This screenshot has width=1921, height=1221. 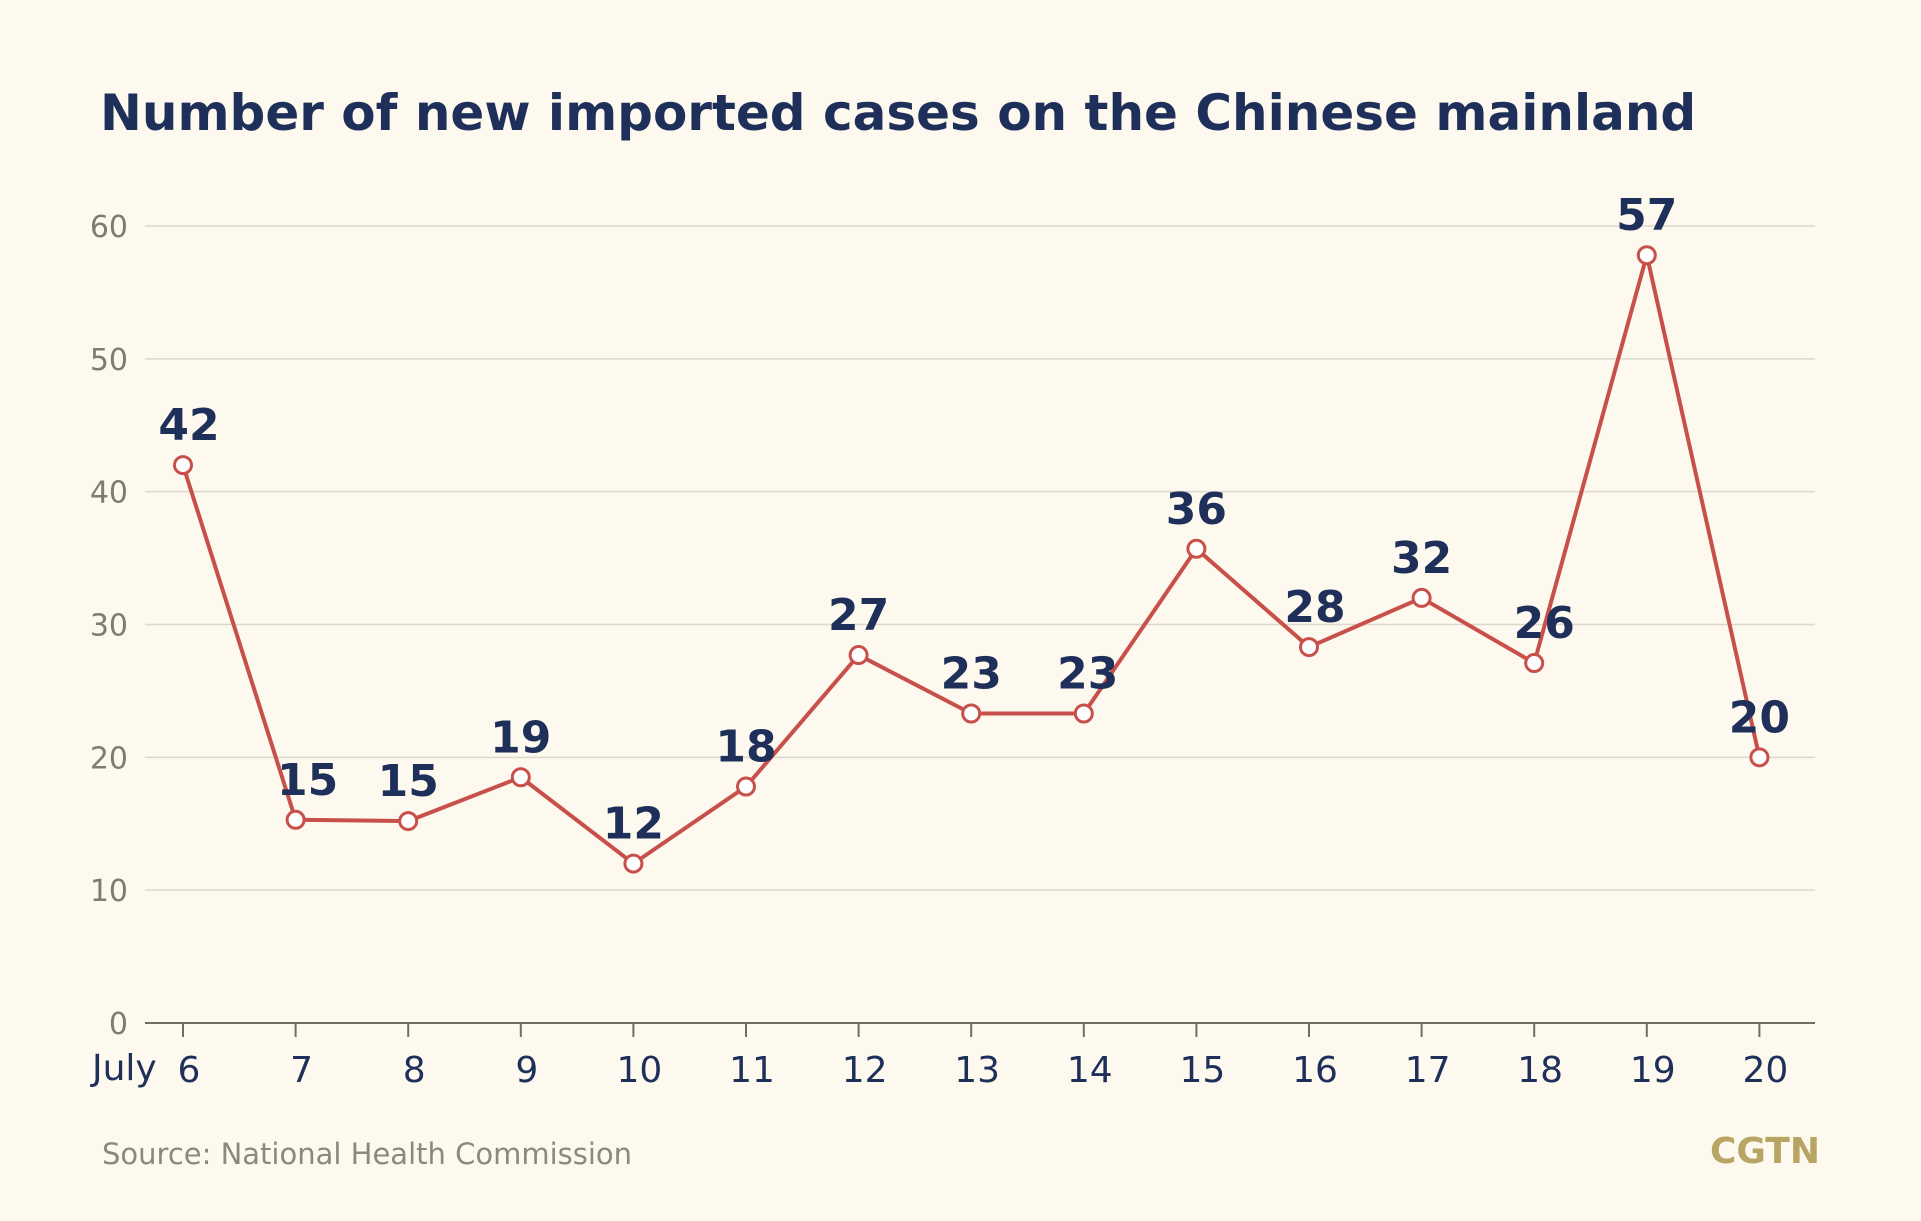 What do you see at coordinates (1196, 509) in the screenshot?
I see `data-label: 36` at bounding box center [1196, 509].